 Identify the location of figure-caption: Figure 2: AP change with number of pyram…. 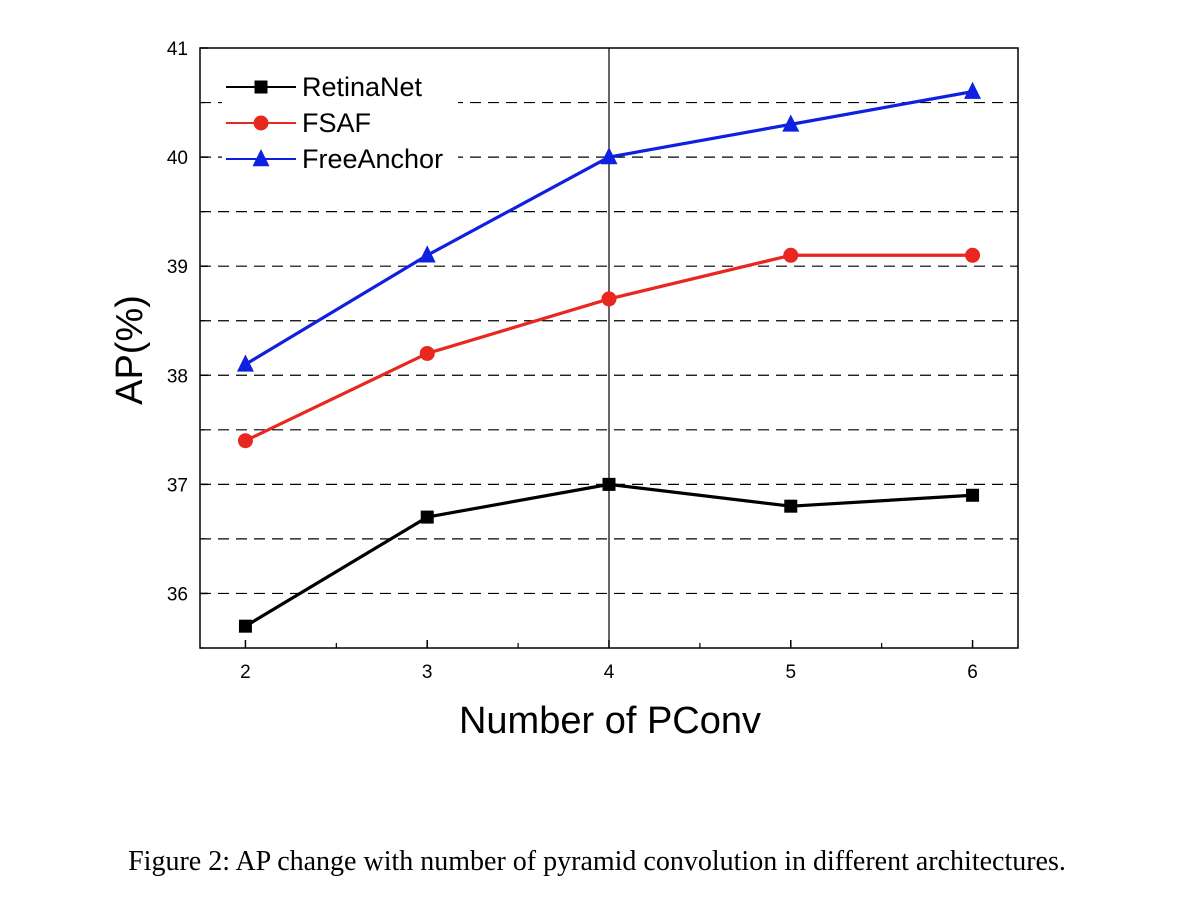
(597, 861).